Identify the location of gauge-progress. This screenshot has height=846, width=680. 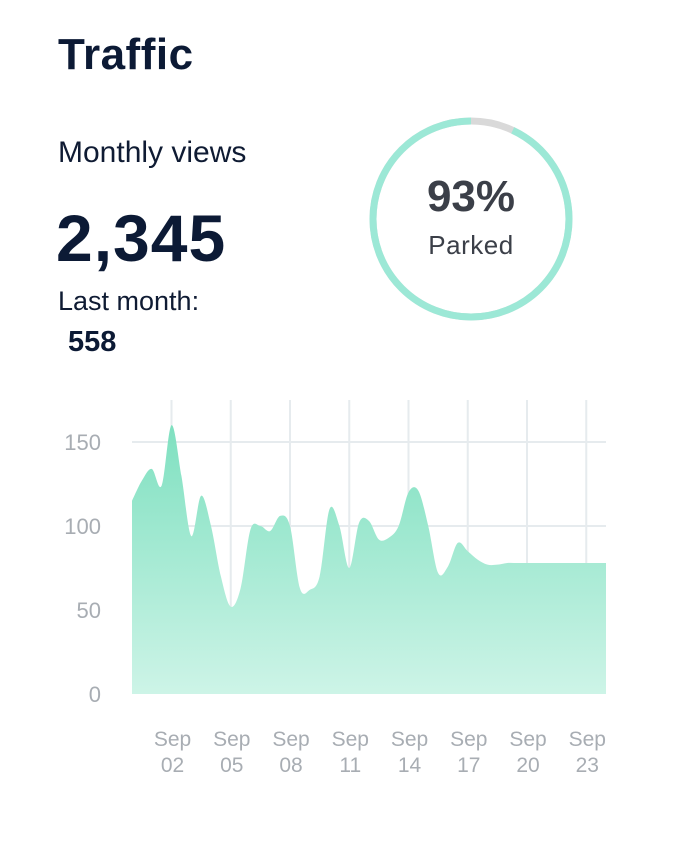
(471, 219).